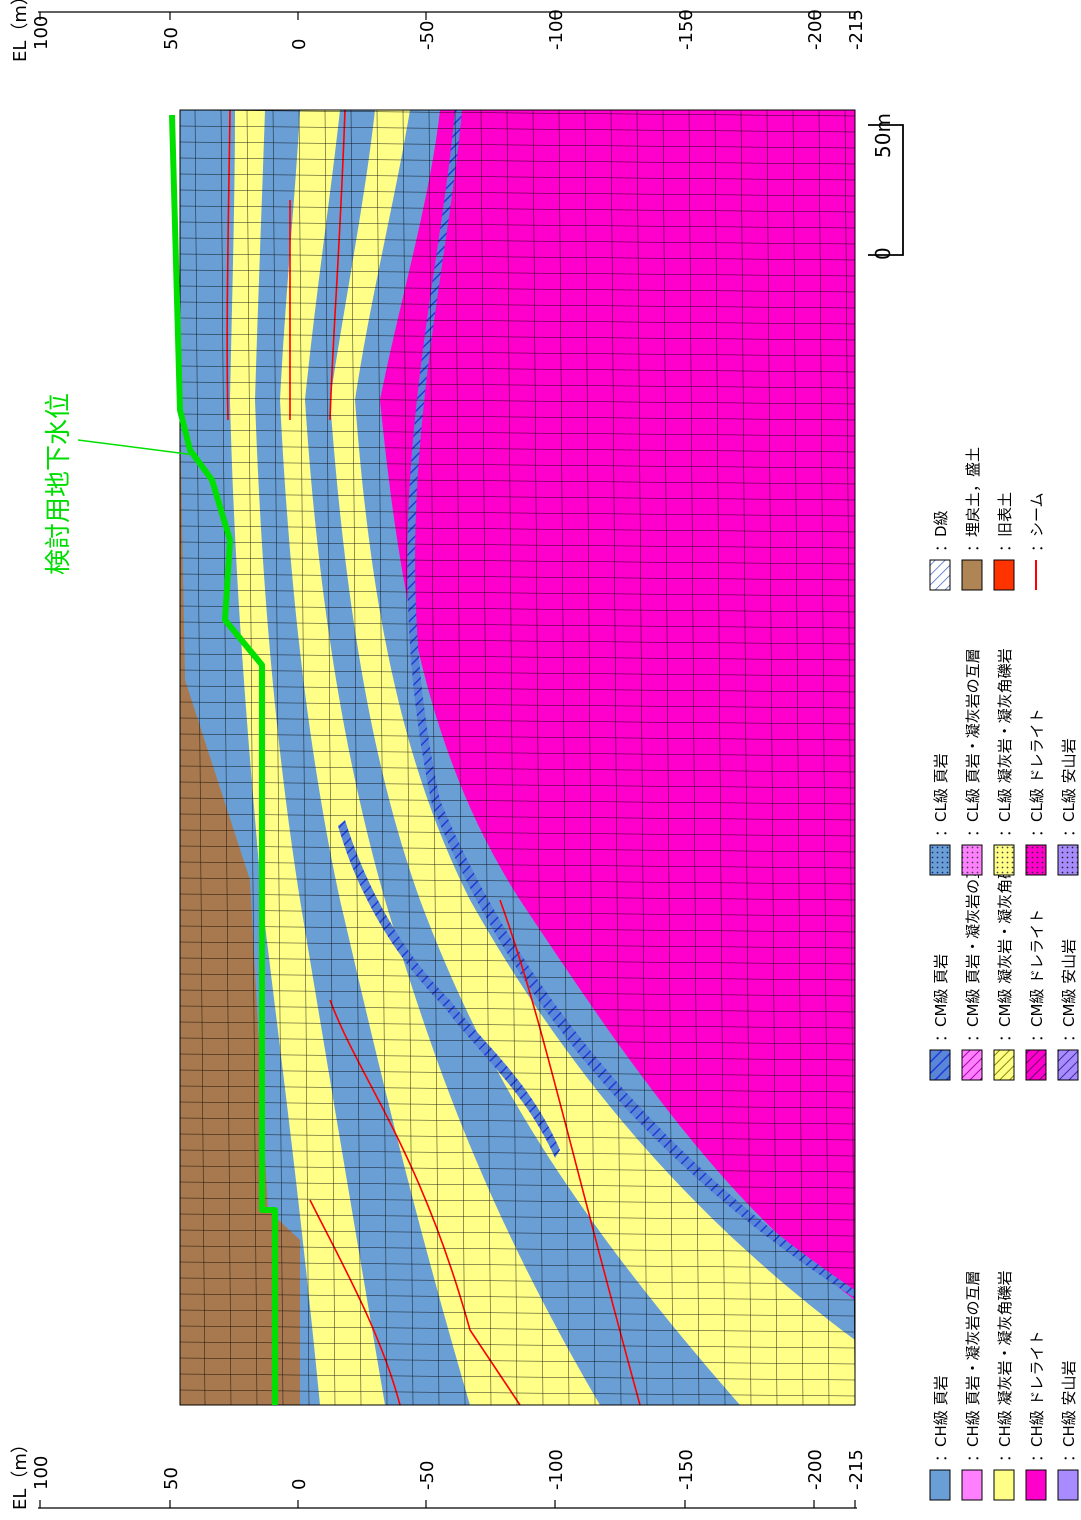  Describe the element at coordinates (59, 484) in the screenshot. I see `water-level-label: 検討用地下水位` at that location.